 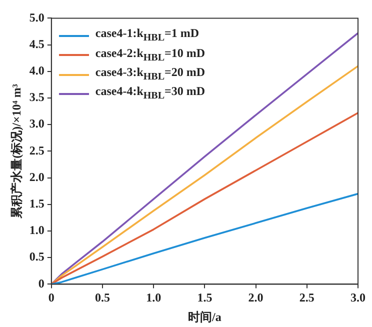 I want to click on y-tick-label: 2.0, so click(x=36, y=177).